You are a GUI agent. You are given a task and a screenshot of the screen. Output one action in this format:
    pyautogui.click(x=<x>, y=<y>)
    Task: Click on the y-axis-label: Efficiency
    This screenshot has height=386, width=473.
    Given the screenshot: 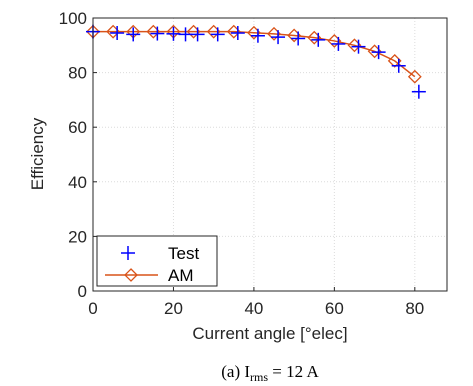 What is the action you would take?
    pyautogui.click(x=37, y=153)
    